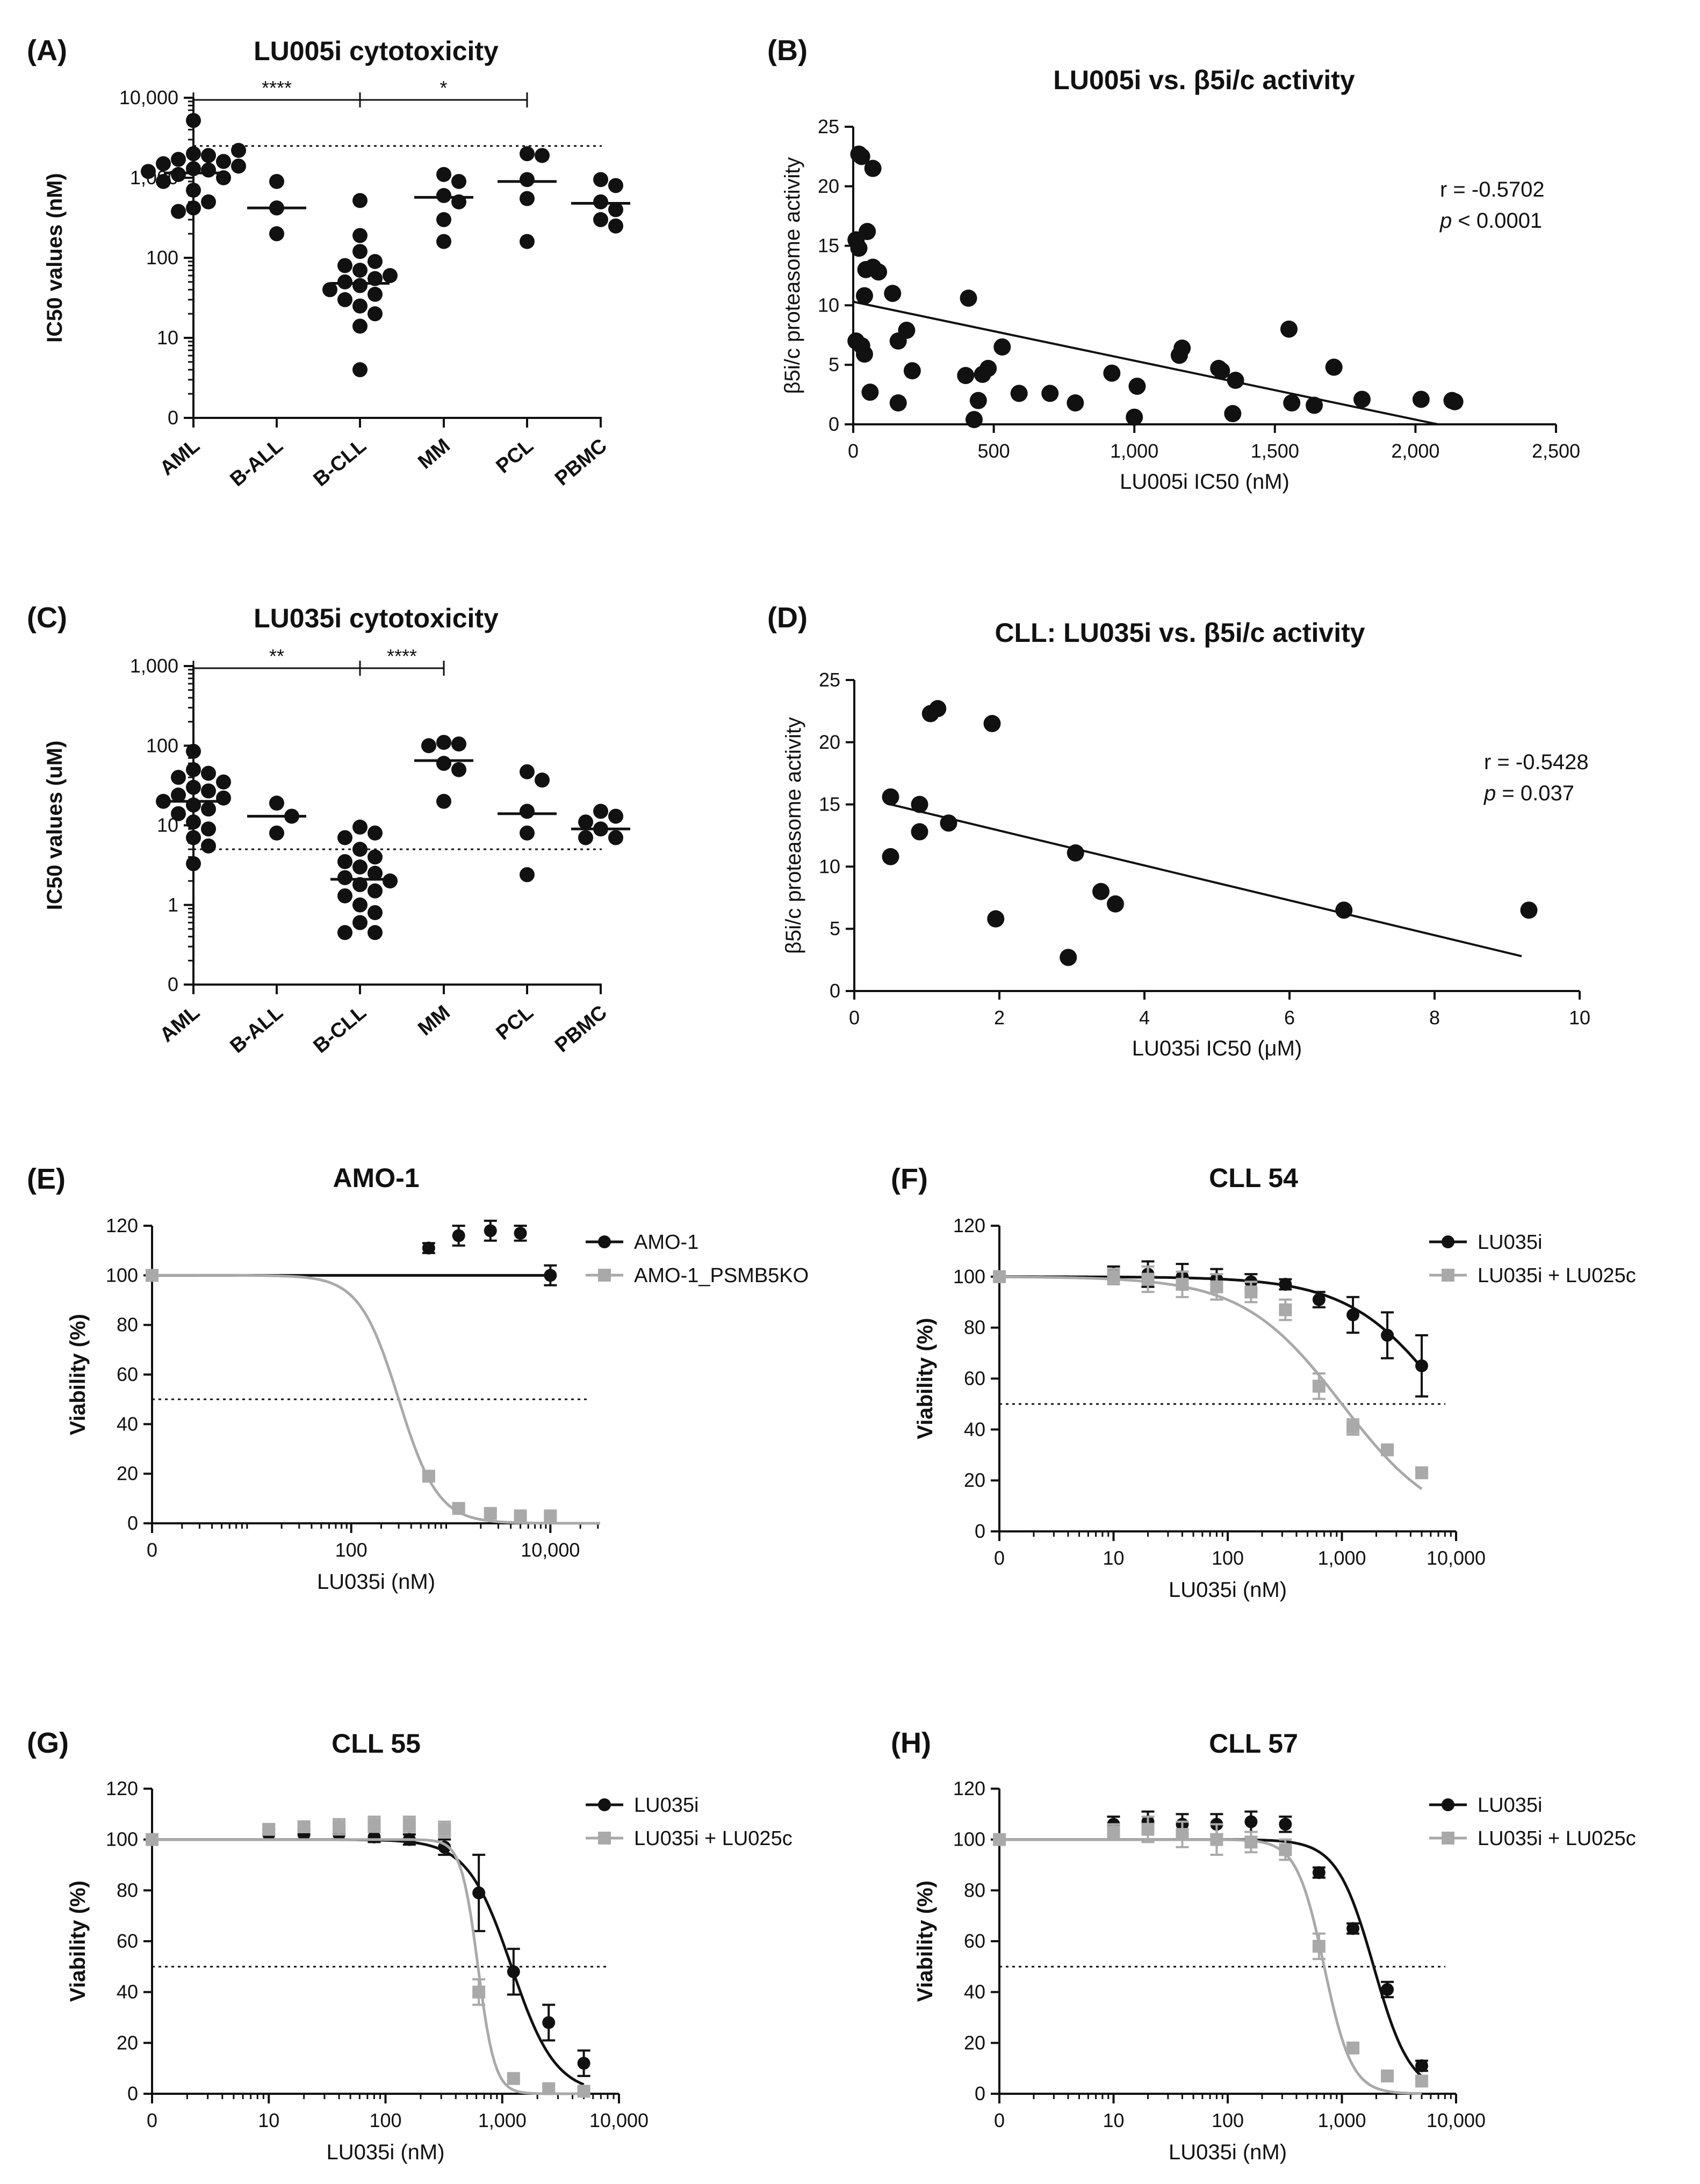  I want to click on correlation-r: r = -0.5702, so click(1492, 189).